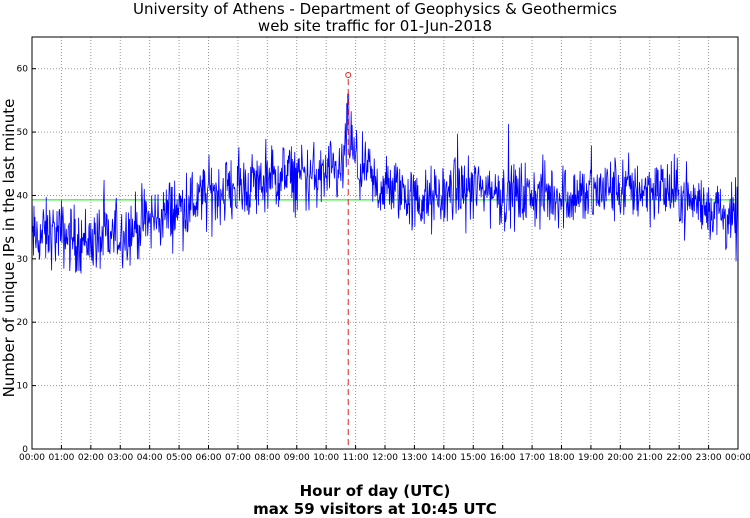  Describe the element at coordinates (267, 458) in the screenshot. I see `x-tick-label: 08:00` at that location.